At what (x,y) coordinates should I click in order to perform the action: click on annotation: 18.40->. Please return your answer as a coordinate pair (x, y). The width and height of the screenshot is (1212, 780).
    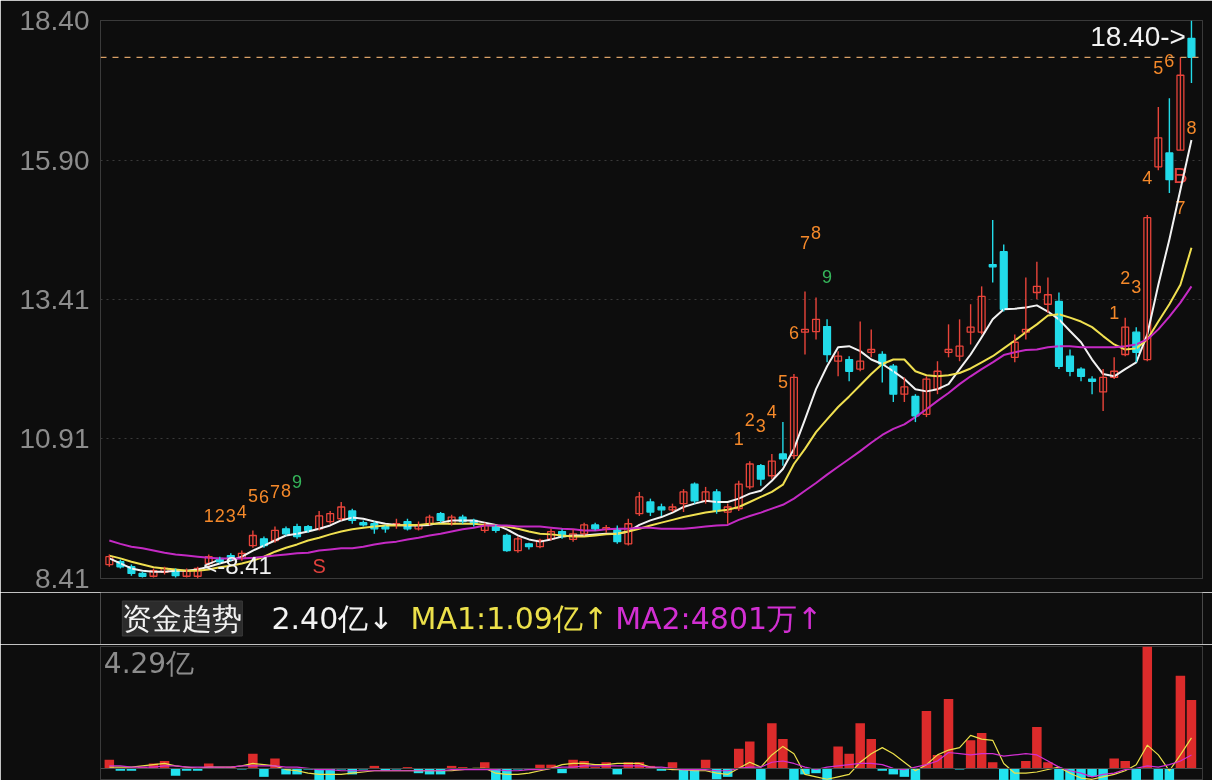
    Looking at the image, I should click on (1138, 36).